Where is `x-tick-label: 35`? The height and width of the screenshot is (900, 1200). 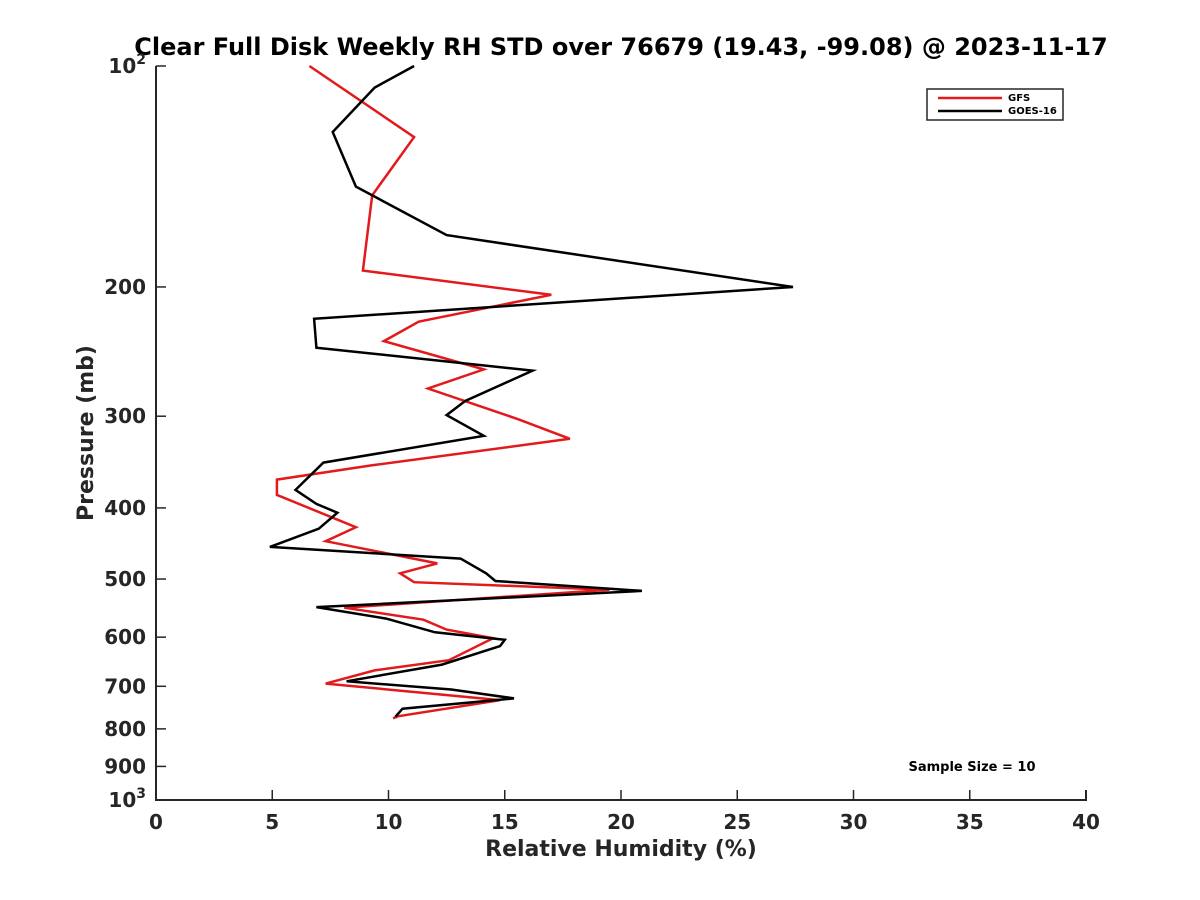
x-tick-label: 35 is located at coordinates (970, 822).